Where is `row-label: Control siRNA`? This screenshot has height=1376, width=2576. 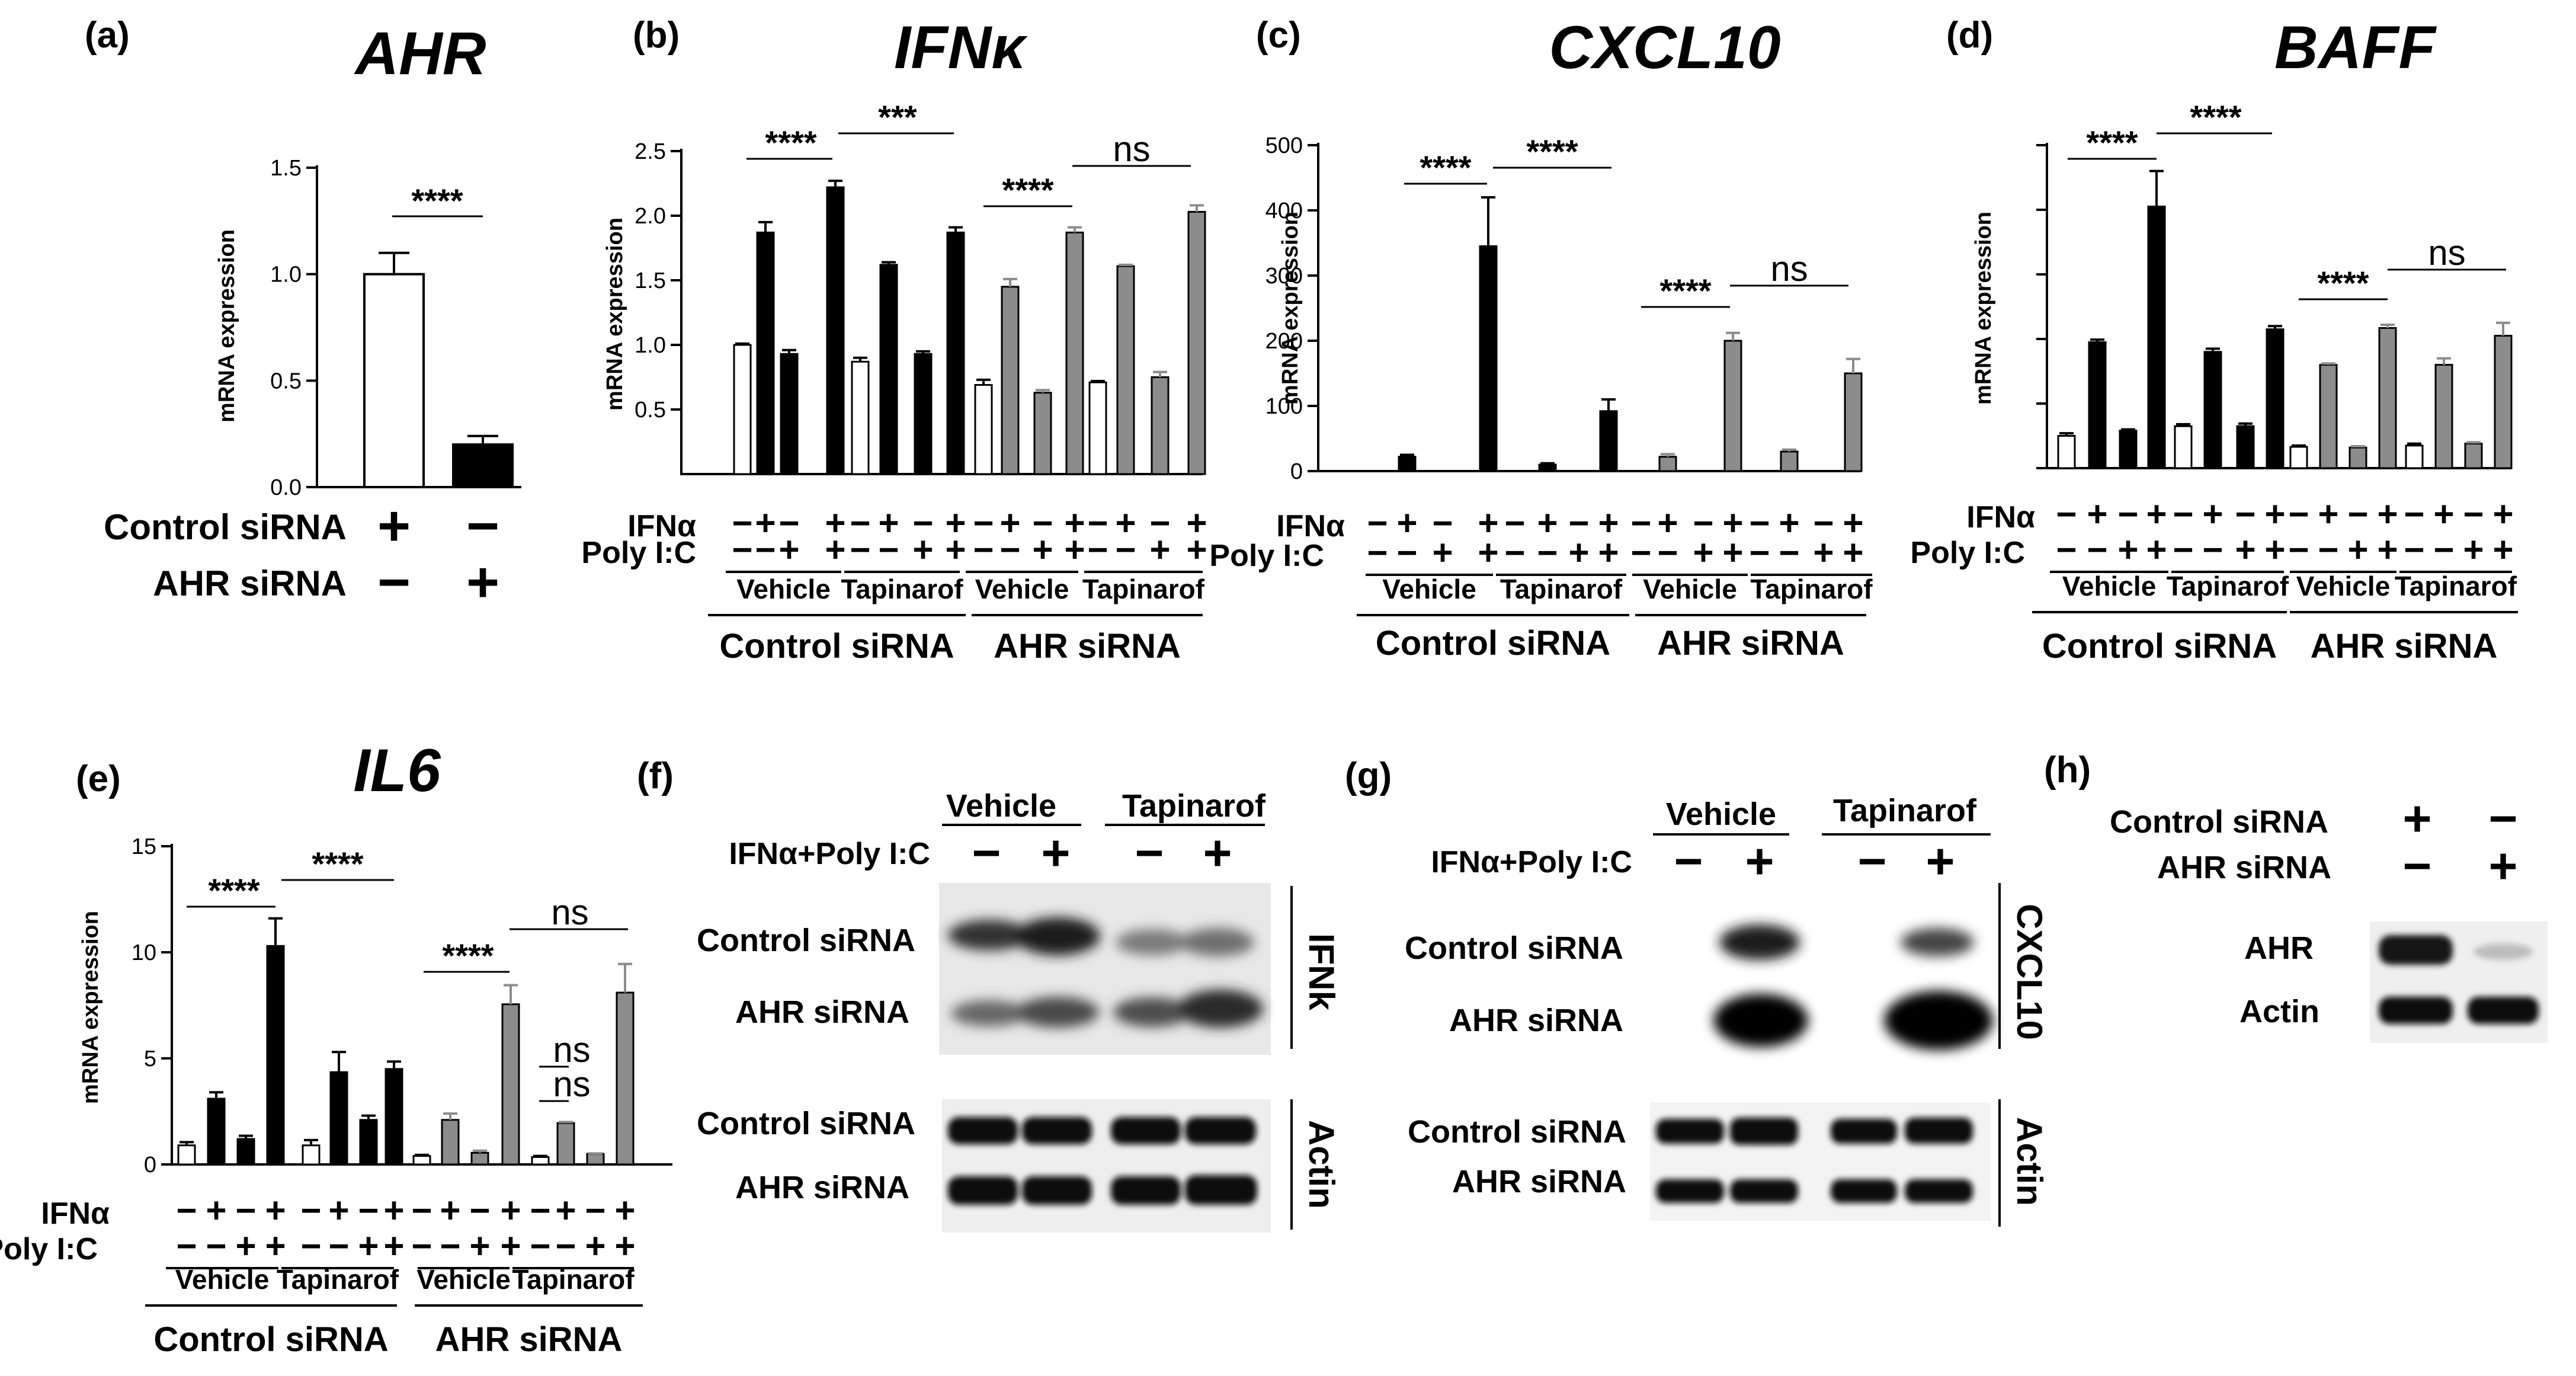 row-label: Control siRNA is located at coordinates (1514, 948).